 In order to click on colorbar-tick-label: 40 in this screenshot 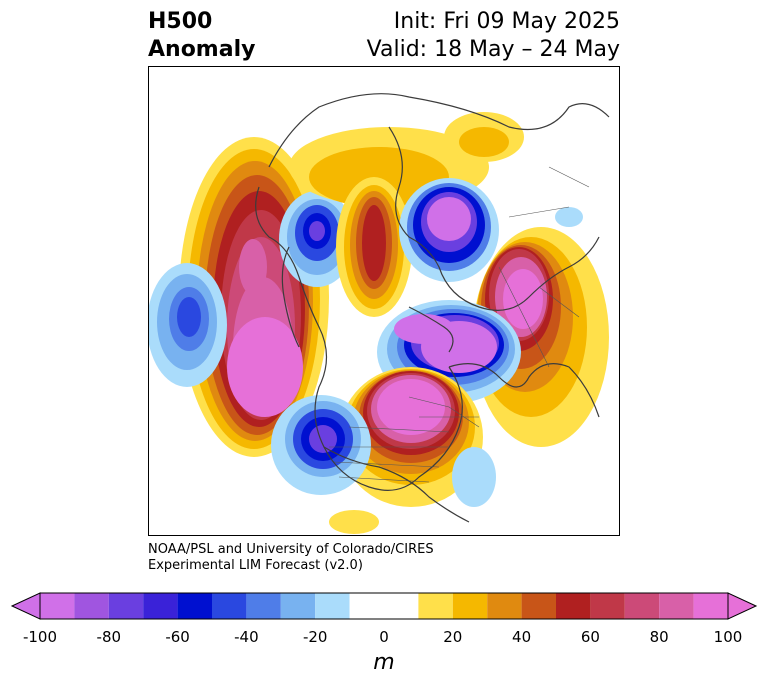, I will do `click(522, 637)`.